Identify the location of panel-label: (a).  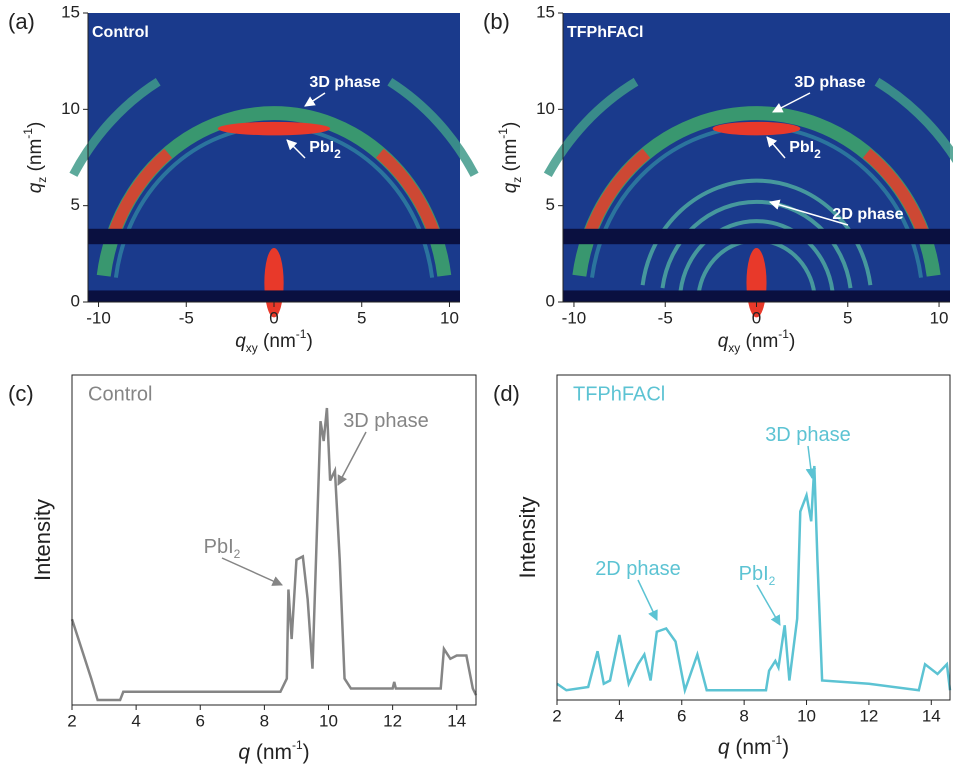
(21, 21).